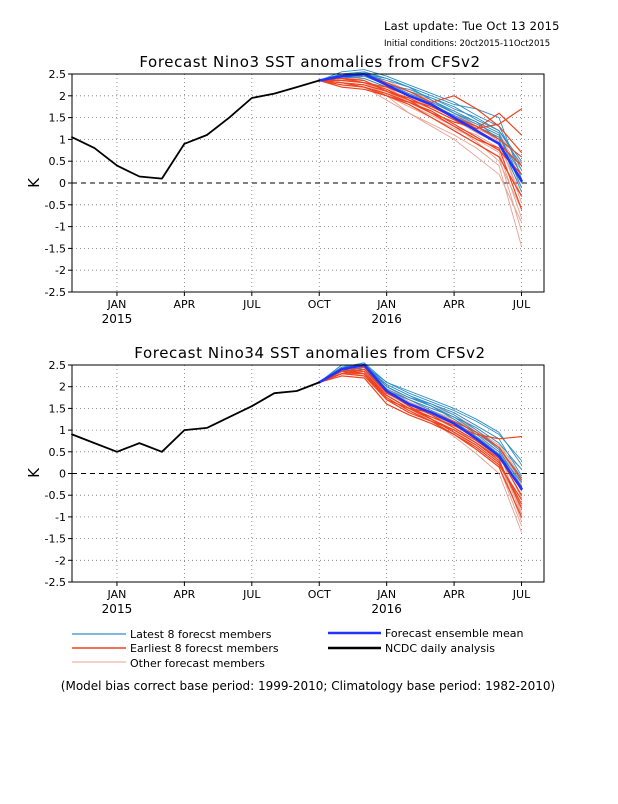 The height and width of the screenshot is (804, 618). I want to click on nino34-ytick-label: 2.5, so click(58, 365).